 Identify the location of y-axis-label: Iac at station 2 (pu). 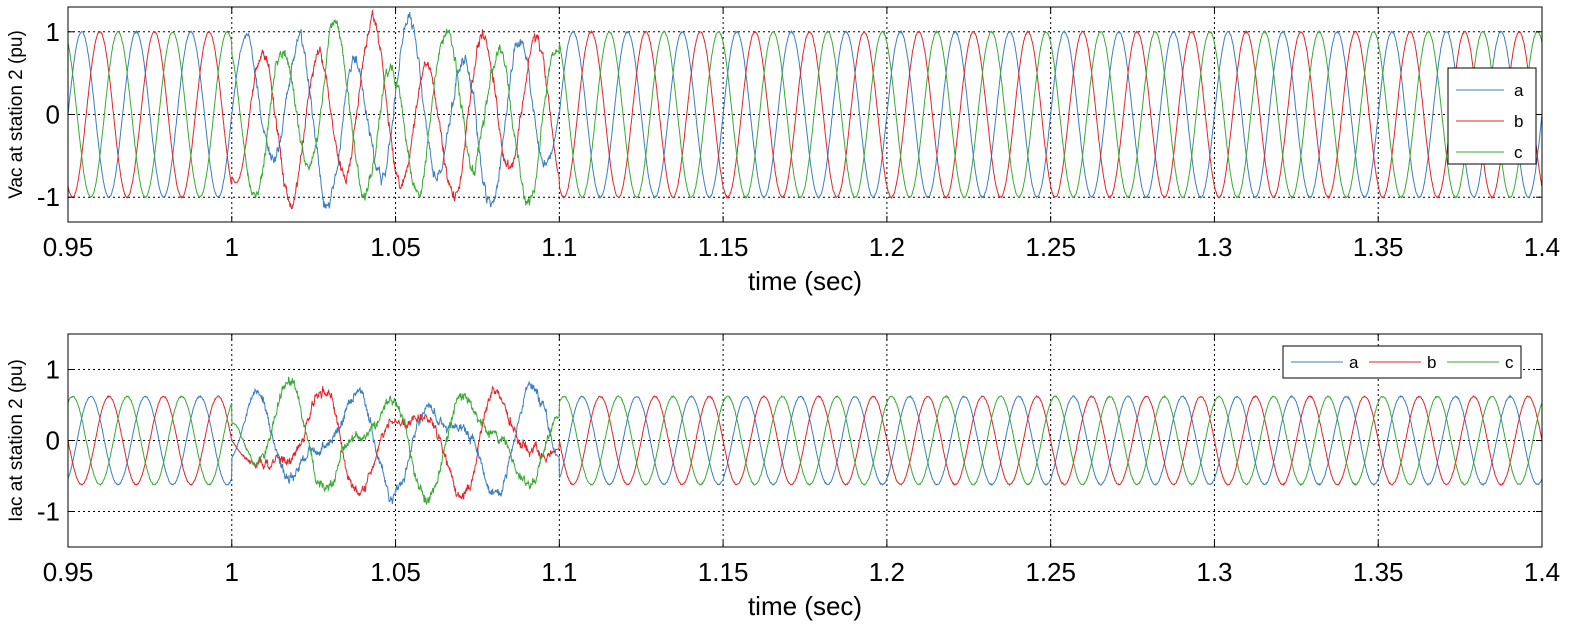
(16, 440).